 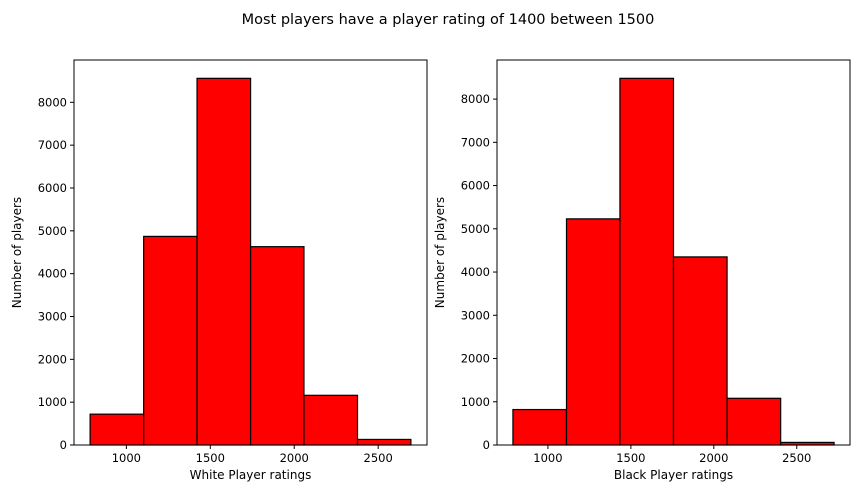 What do you see at coordinates (673, 475) in the screenshot?
I see `x-axis-label: Black Player ratings` at bounding box center [673, 475].